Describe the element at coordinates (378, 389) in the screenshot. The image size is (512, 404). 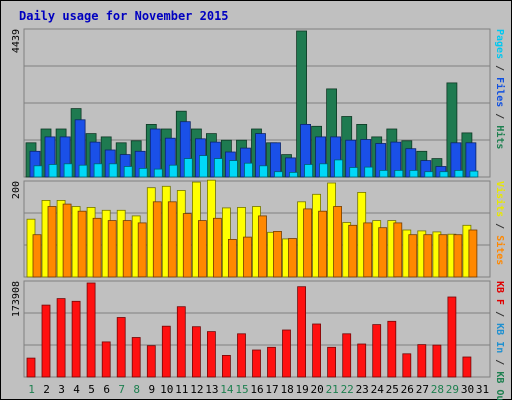
I see `x-tick-label: 24` at that location.